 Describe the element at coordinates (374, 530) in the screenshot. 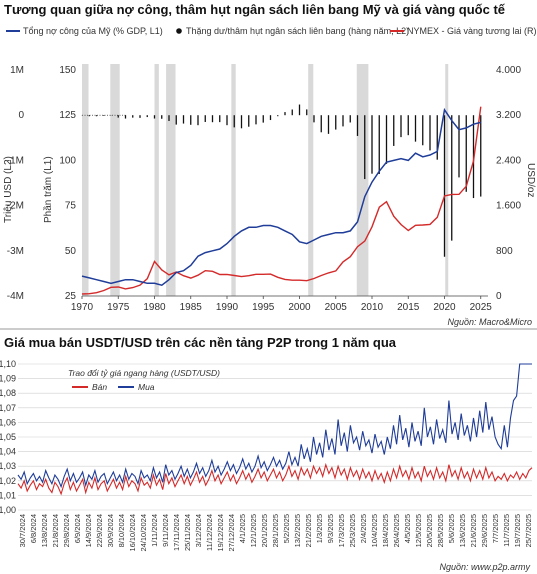

I see `x-tick-label: 10/4/2025` at that location.